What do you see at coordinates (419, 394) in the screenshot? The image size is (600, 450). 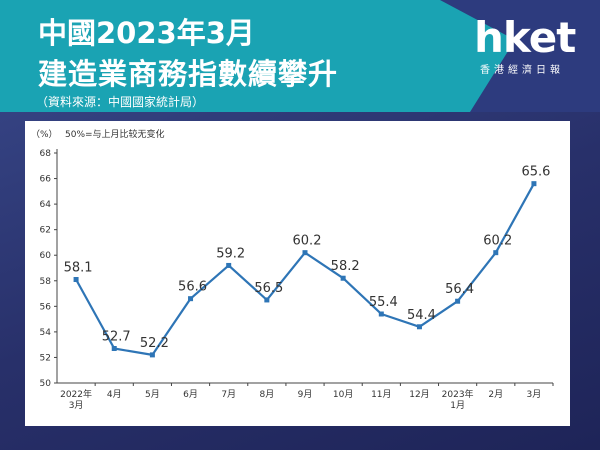 I see `x-tick-label: 12月` at bounding box center [419, 394].